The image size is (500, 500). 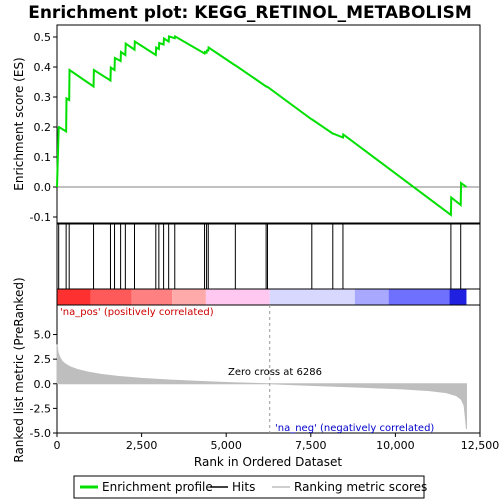 What do you see at coordinates (275, 372) in the screenshot?
I see `zero-cross-label: Zero cross at 6286` at bounding box center [275, 372].